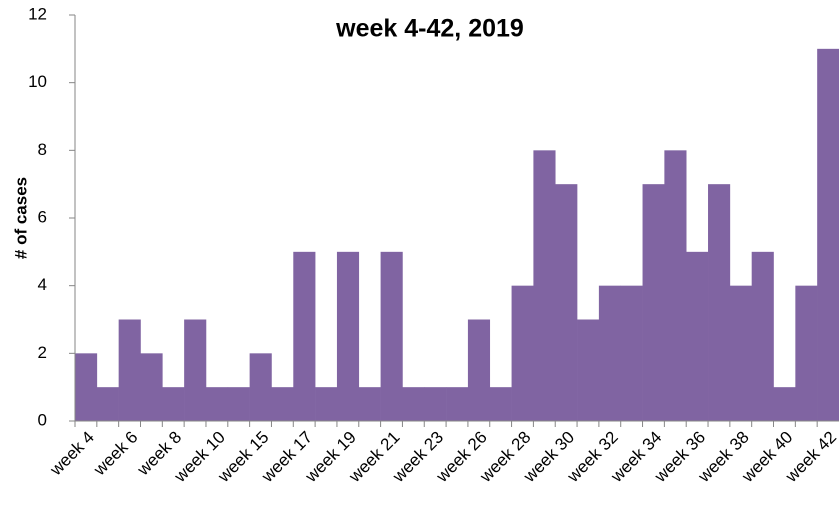 The image size is (839, 513). What do you see at coordinates (37, 81) in the screenshot?
I see `y-tick-label: 10` at bounding box center [37, 81].